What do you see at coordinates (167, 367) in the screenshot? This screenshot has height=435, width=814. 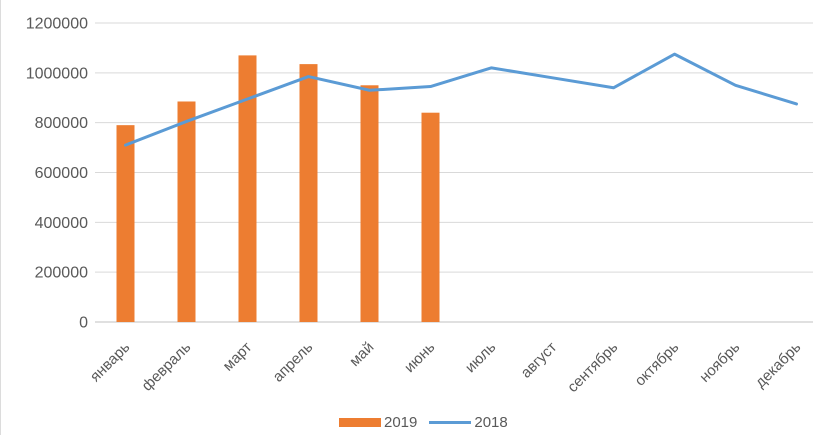 I see `x-tick-label-февраль: февраль` at bounding box center [167, 367].